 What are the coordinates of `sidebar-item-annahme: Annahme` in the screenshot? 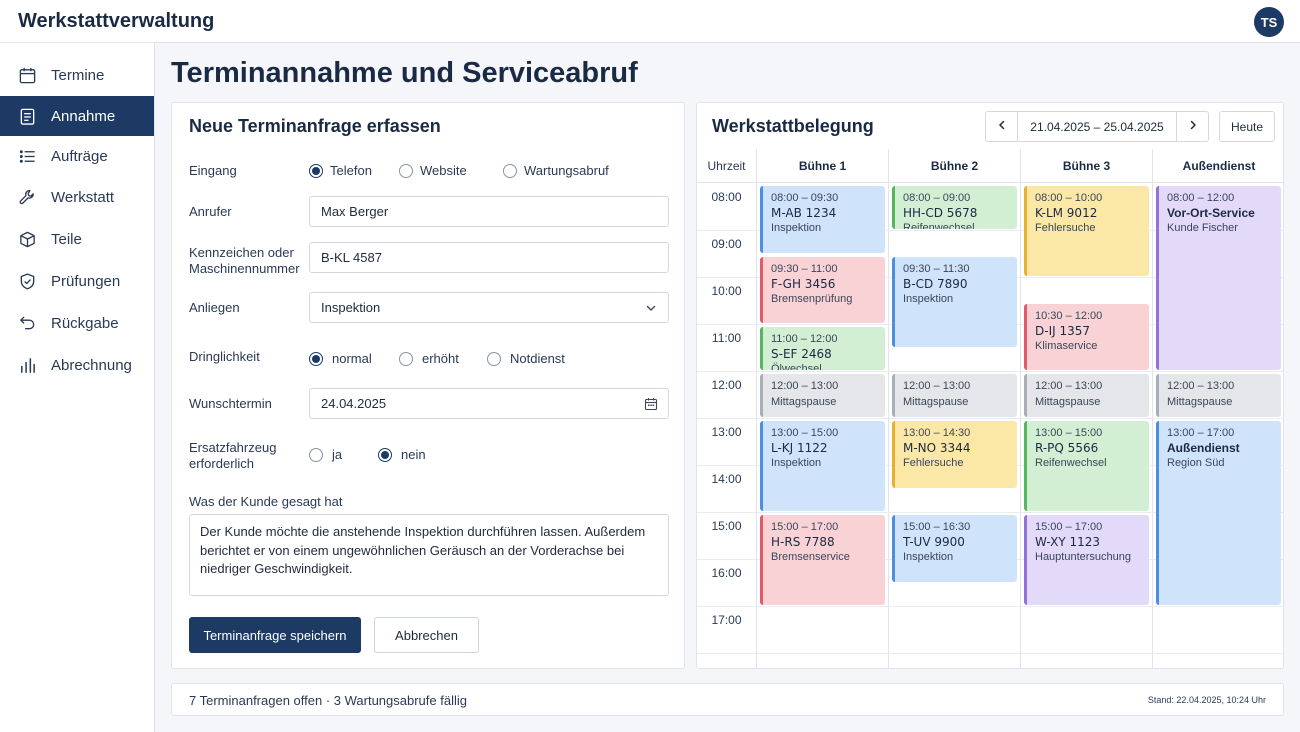 It's located at (77, 116).